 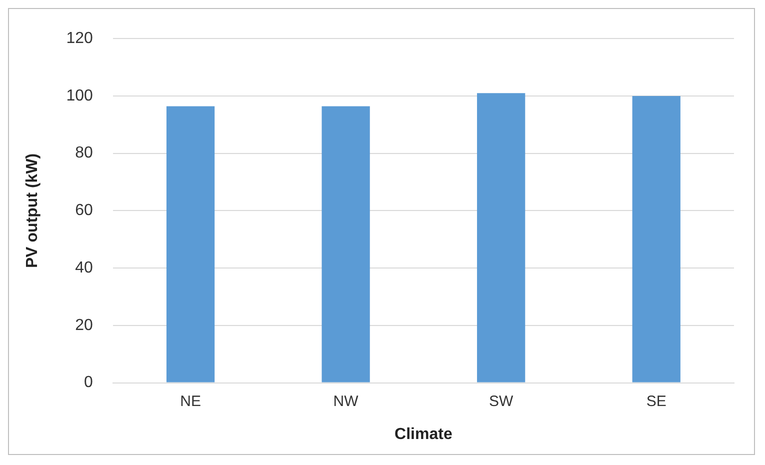 What do you see at coordinates (88, 383) in the screenshot?
I see `y-tick-label: 0` at bounding box center [88, 383].